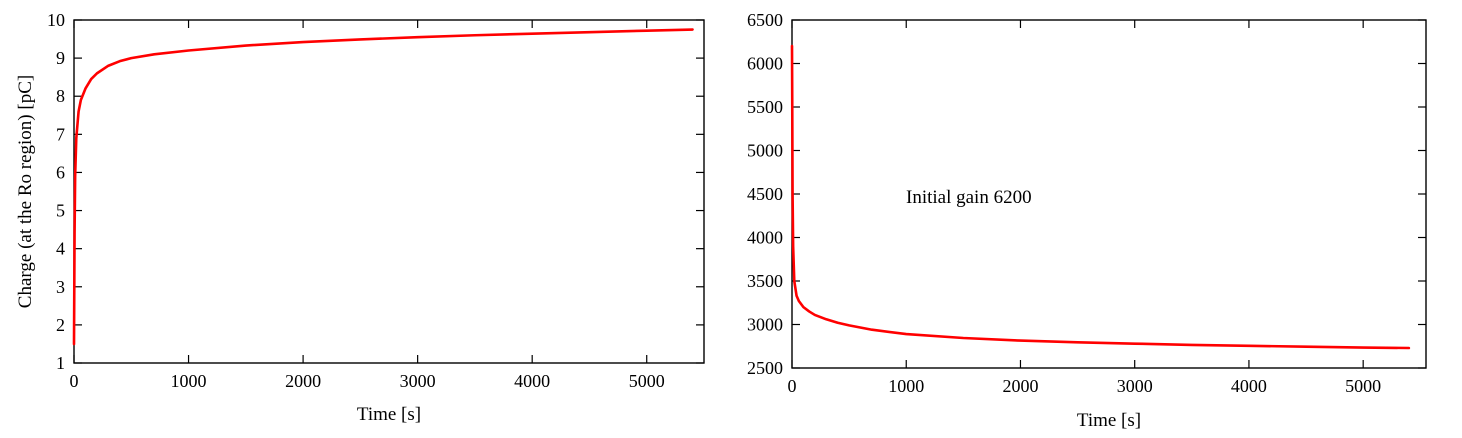  I want to click on charge-y-tick-label: 7, so click(60, 134).